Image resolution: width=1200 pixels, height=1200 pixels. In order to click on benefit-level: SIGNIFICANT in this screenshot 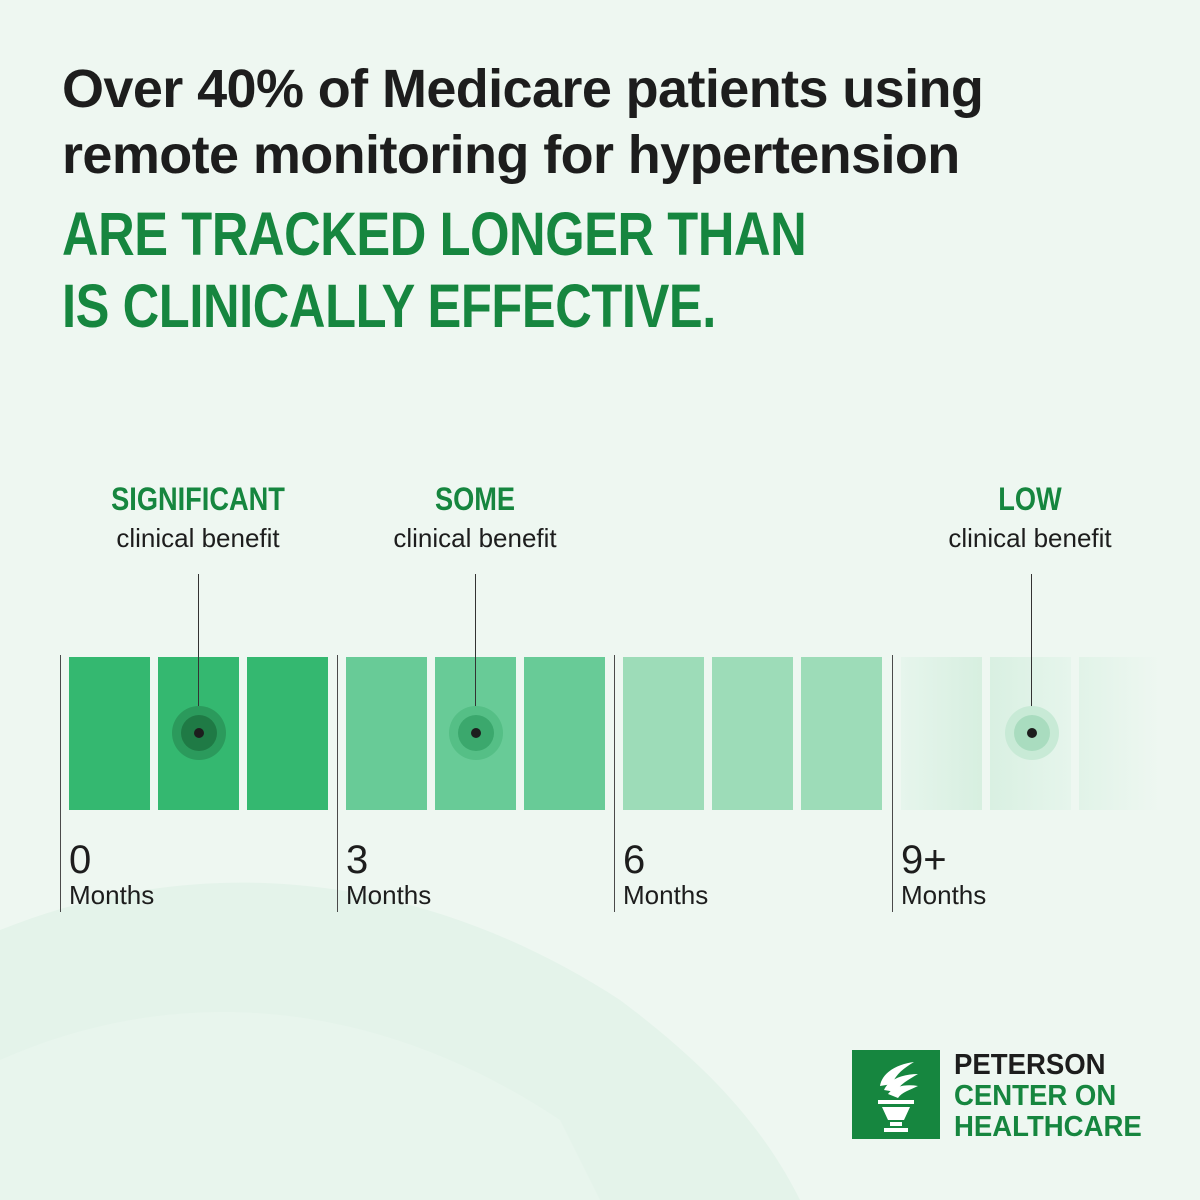, I will do `click(198, 499)`.